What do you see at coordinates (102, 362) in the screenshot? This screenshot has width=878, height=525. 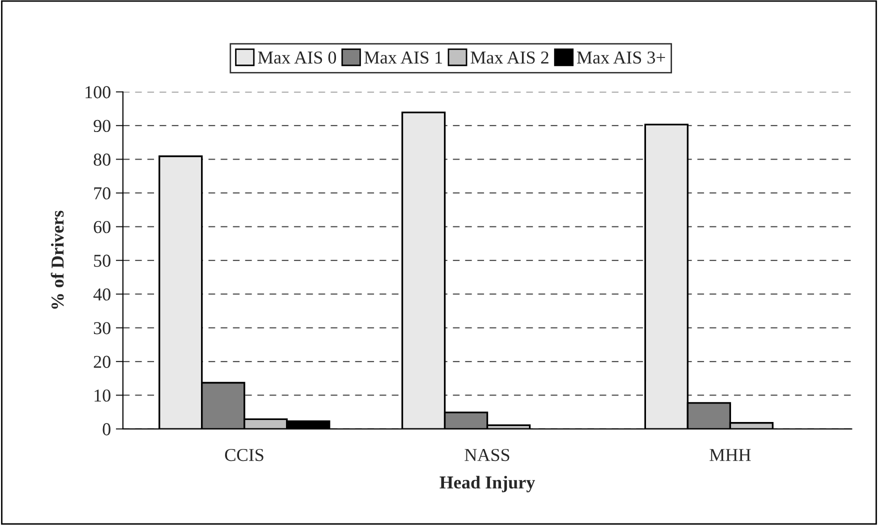 I see `y-tick-label: 20` at bounding box center [102, 362].